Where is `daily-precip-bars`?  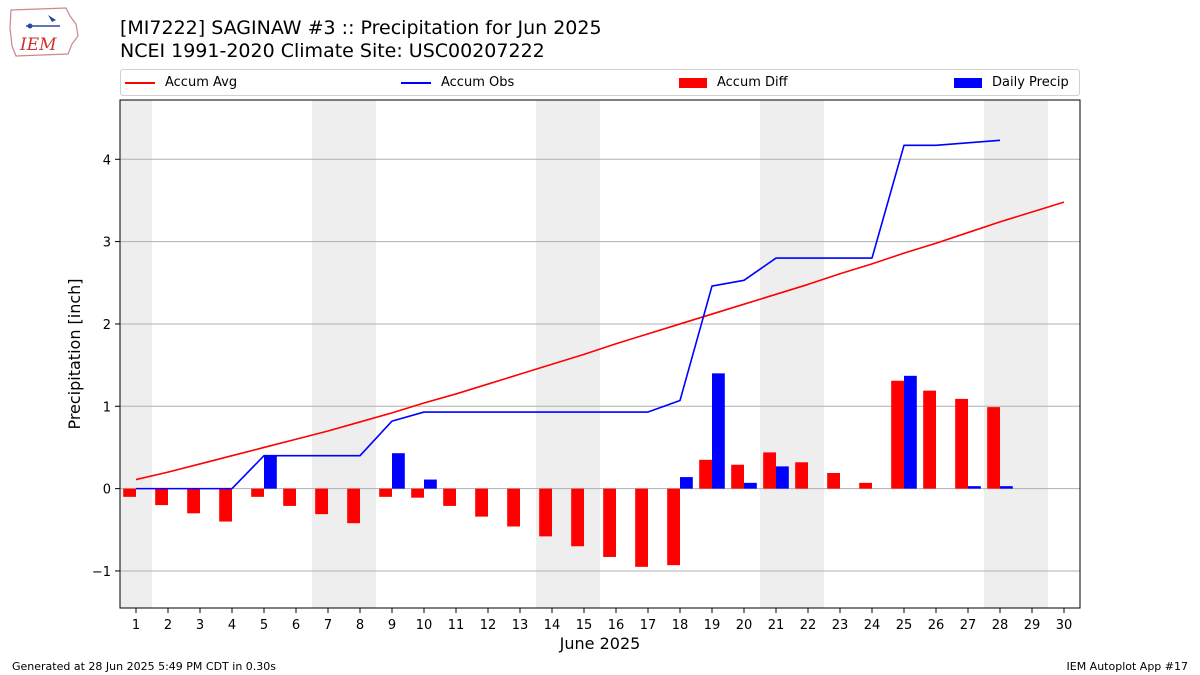 daily-precip-bars is located at coordinates (638, 431).